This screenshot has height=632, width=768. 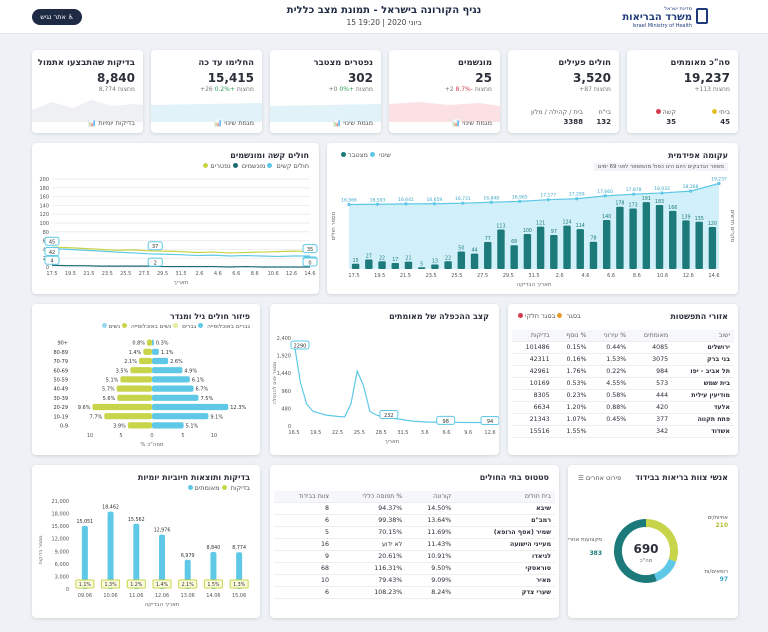 I want to click on table-row: מעייני הישועה 11.43% לא ידוע 16, so click(x=414, y=544).